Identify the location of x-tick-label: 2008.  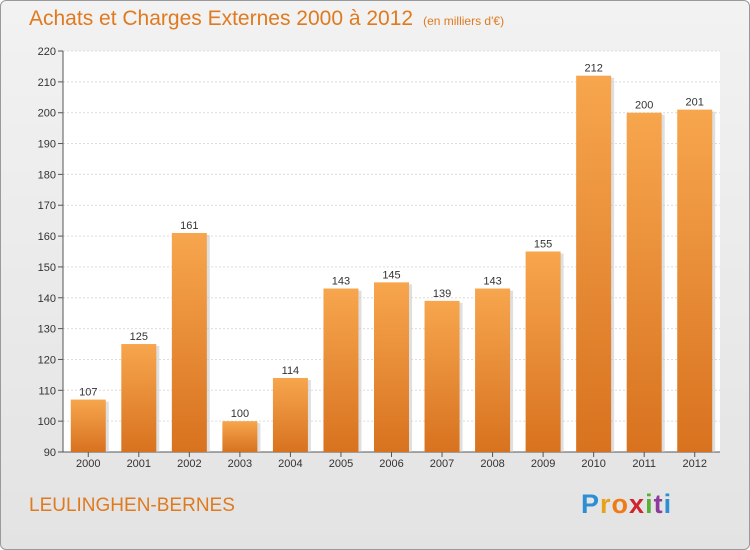
(492, 464).